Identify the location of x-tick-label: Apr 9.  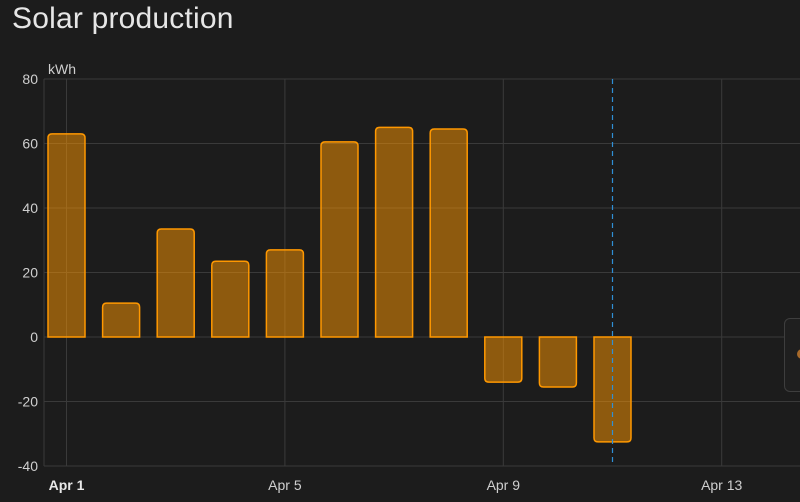
(504, 485).